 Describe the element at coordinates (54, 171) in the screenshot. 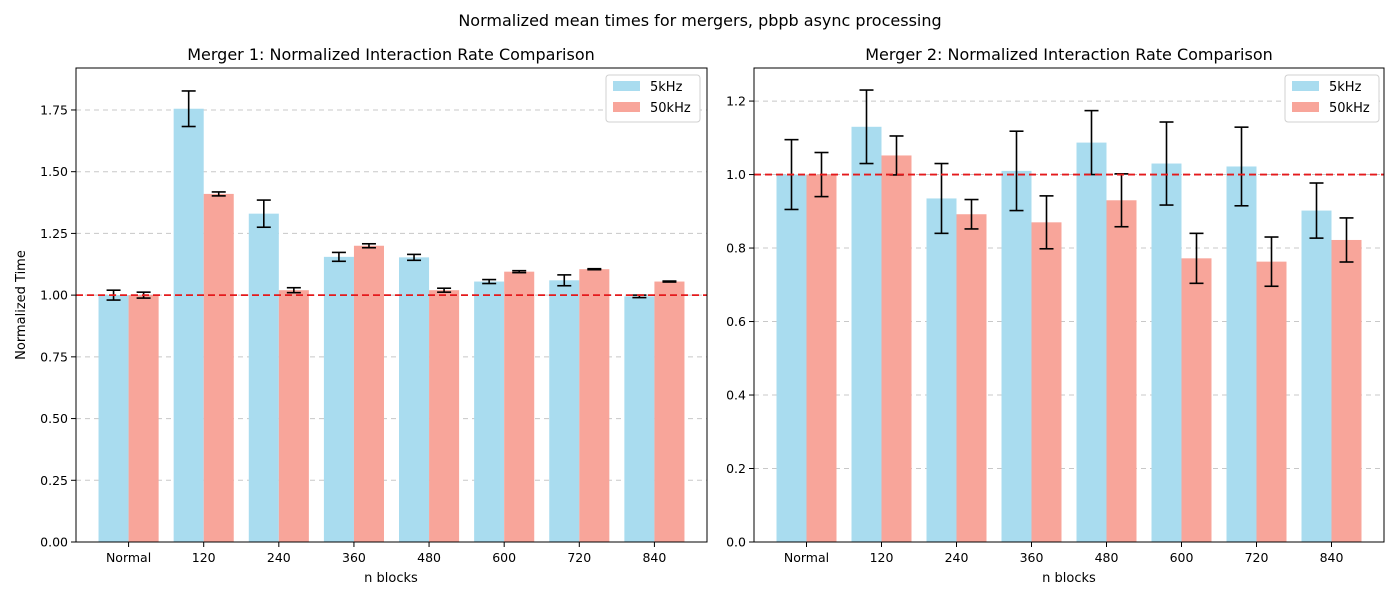

I see `y-tick-label: 1.50` at that location.